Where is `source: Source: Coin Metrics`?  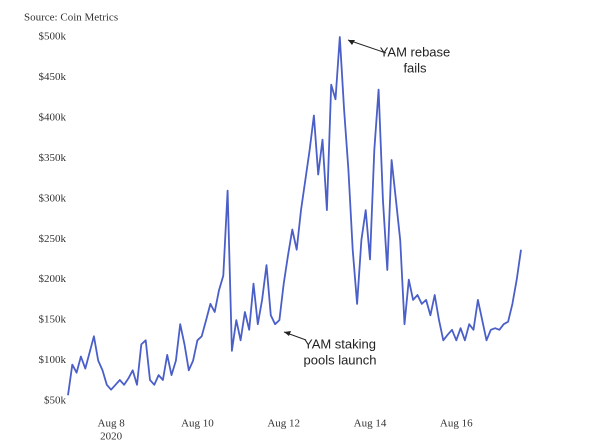 source: Source: Coin Metrics is located at coordinates (71, 18).